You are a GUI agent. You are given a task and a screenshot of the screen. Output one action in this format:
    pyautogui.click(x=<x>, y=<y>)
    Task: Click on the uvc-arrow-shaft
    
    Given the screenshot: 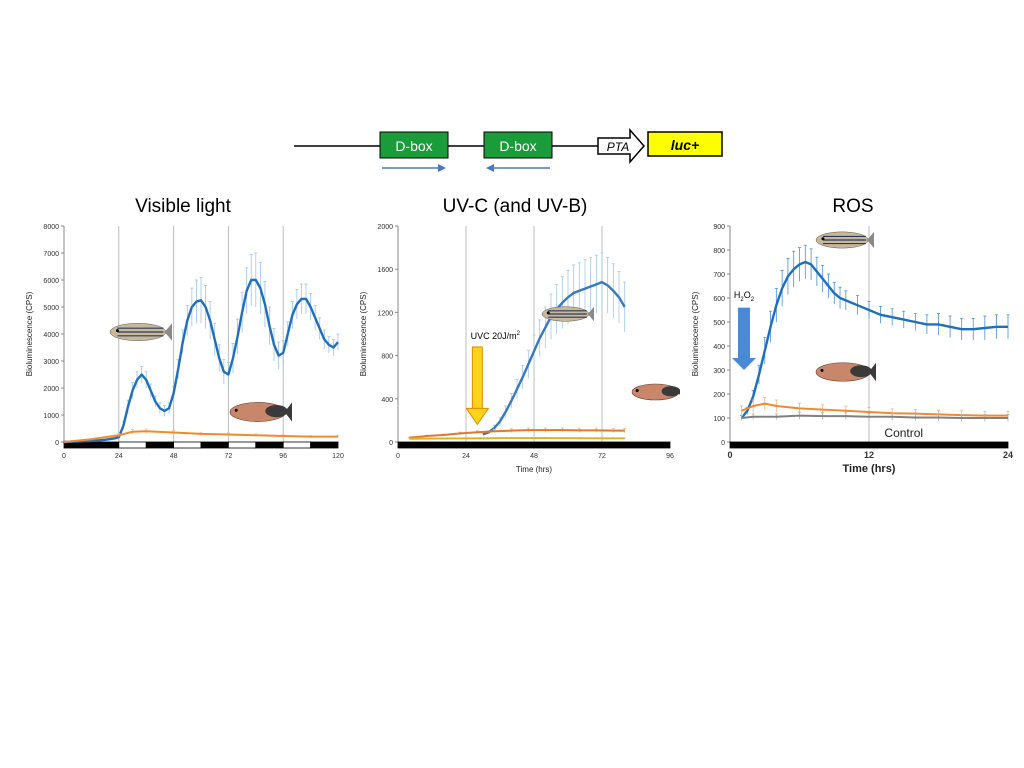 What is the action you would take?
    pyautogui.click(x=477, y=377)
    